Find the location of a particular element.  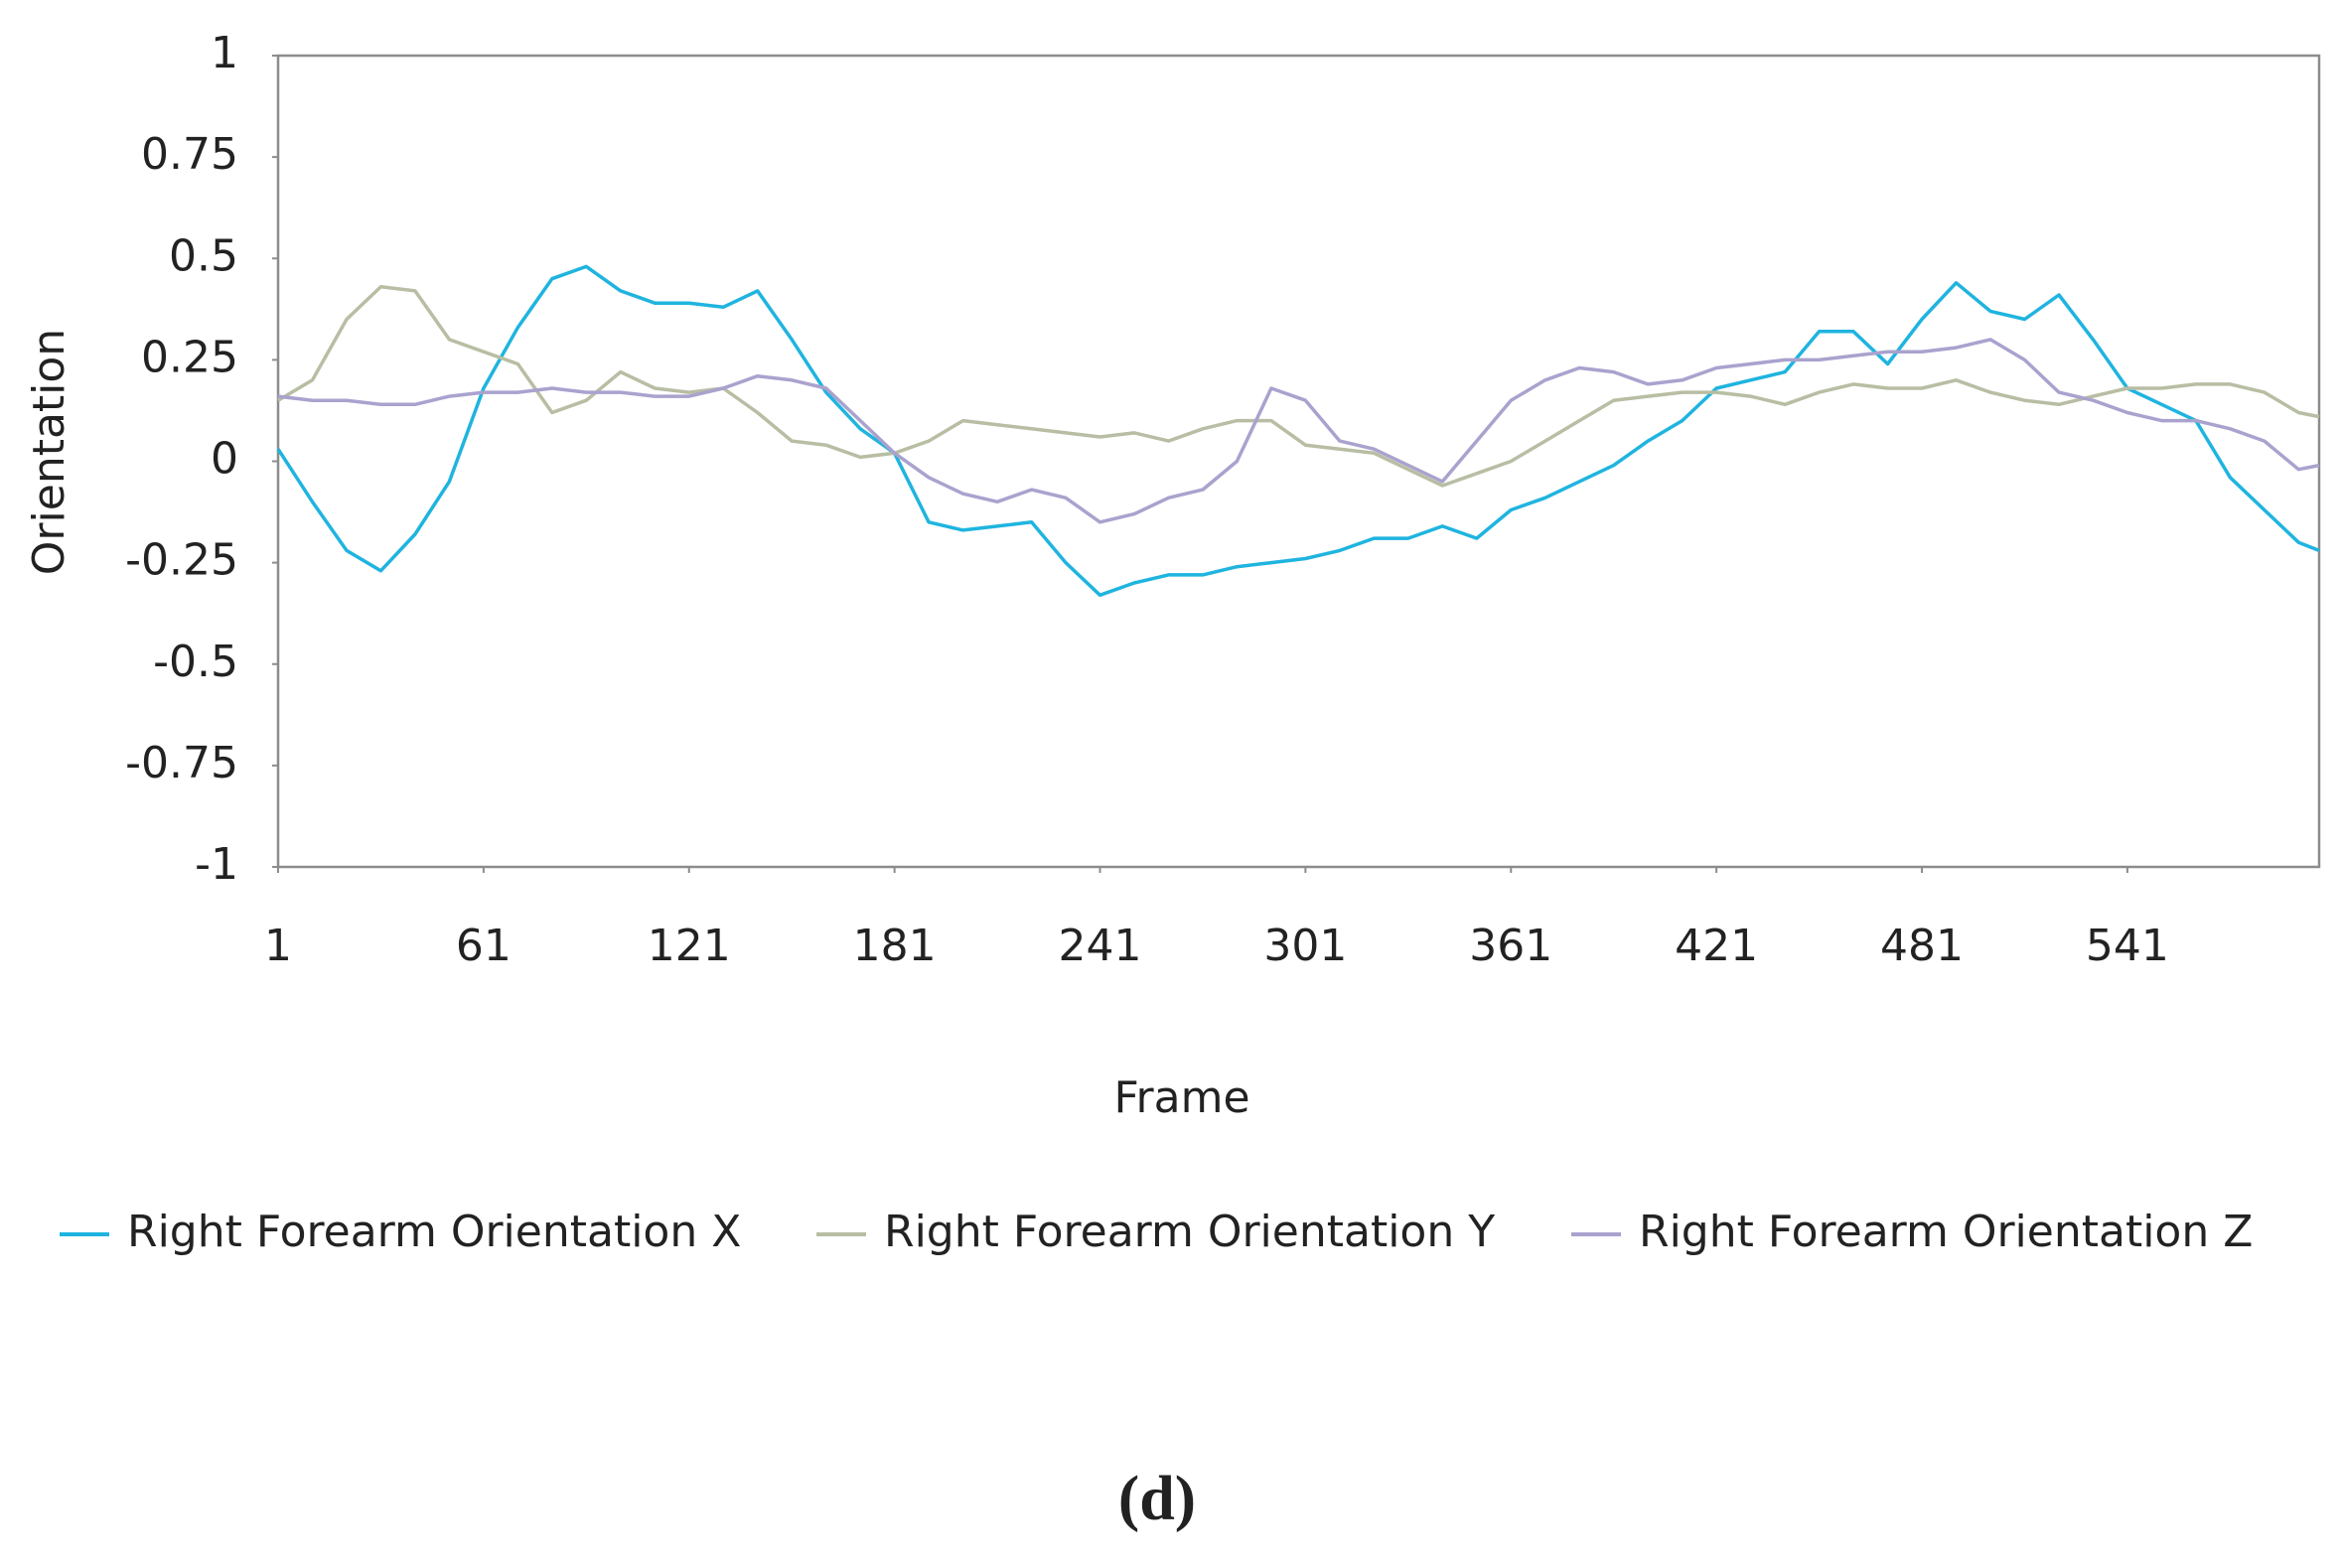

y-tick-label: -0.5 is located at coordinates (195, 662).